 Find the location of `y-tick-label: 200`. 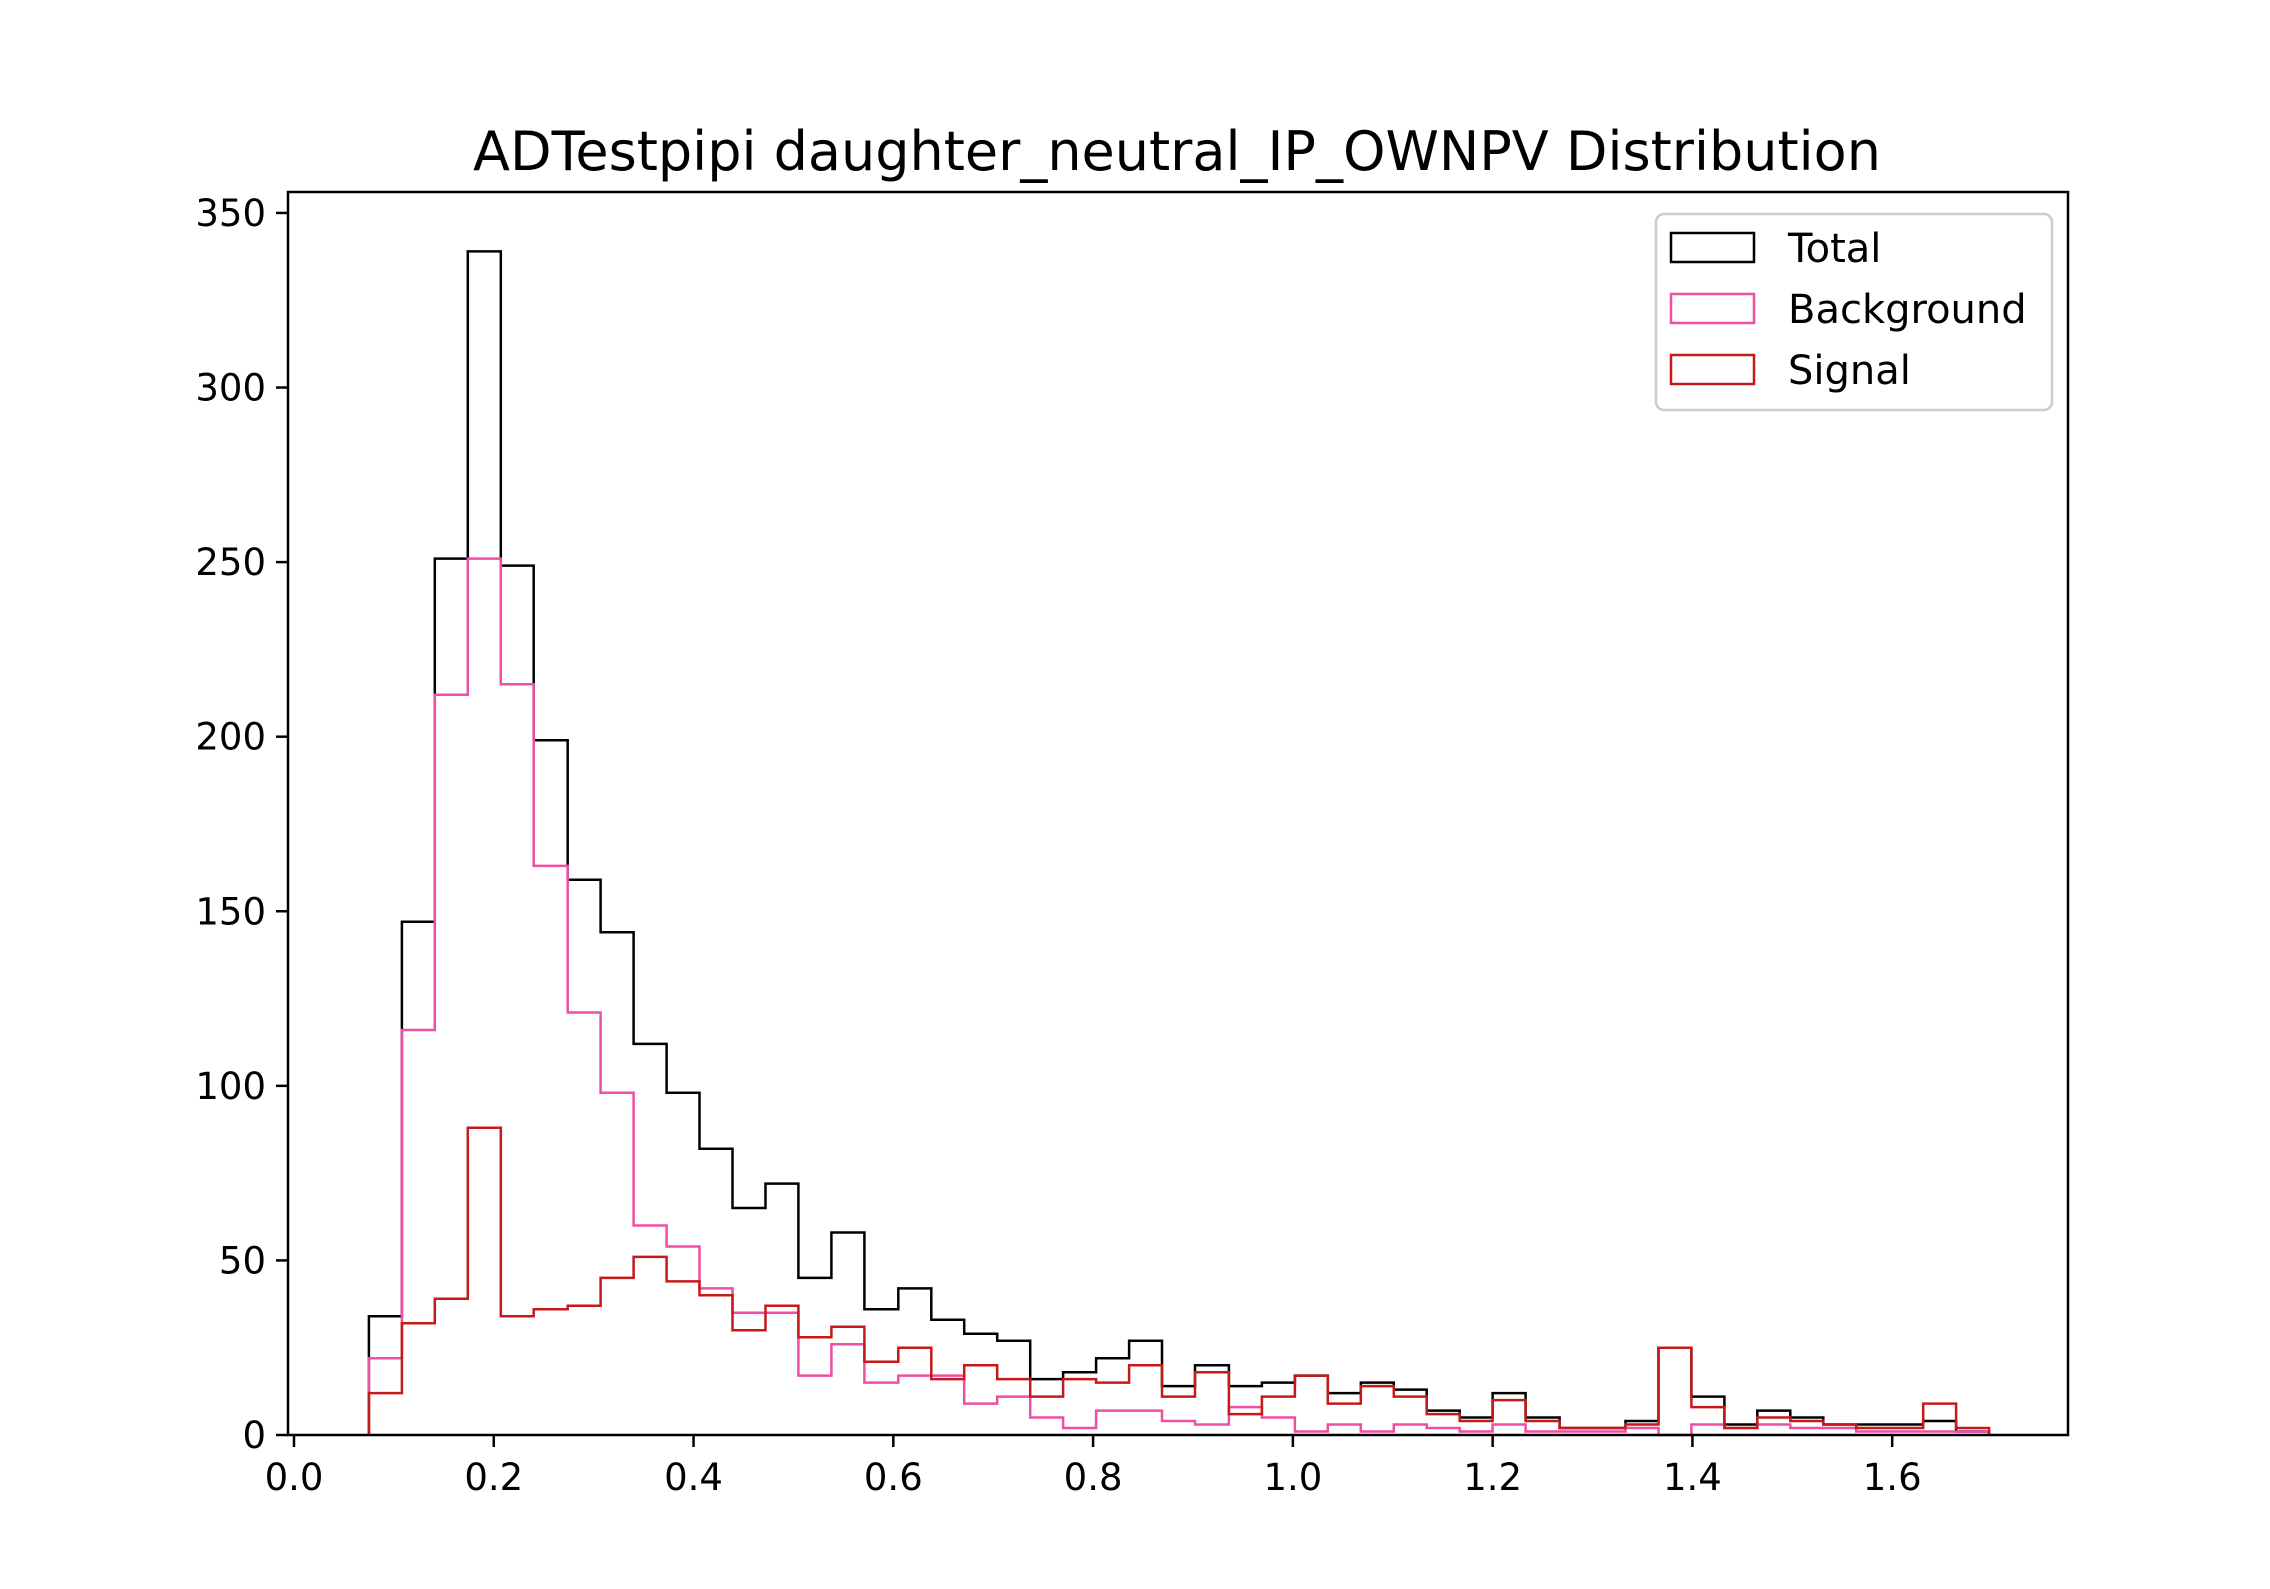

y-tick-label: 200 is located at coordinates (230, 737).